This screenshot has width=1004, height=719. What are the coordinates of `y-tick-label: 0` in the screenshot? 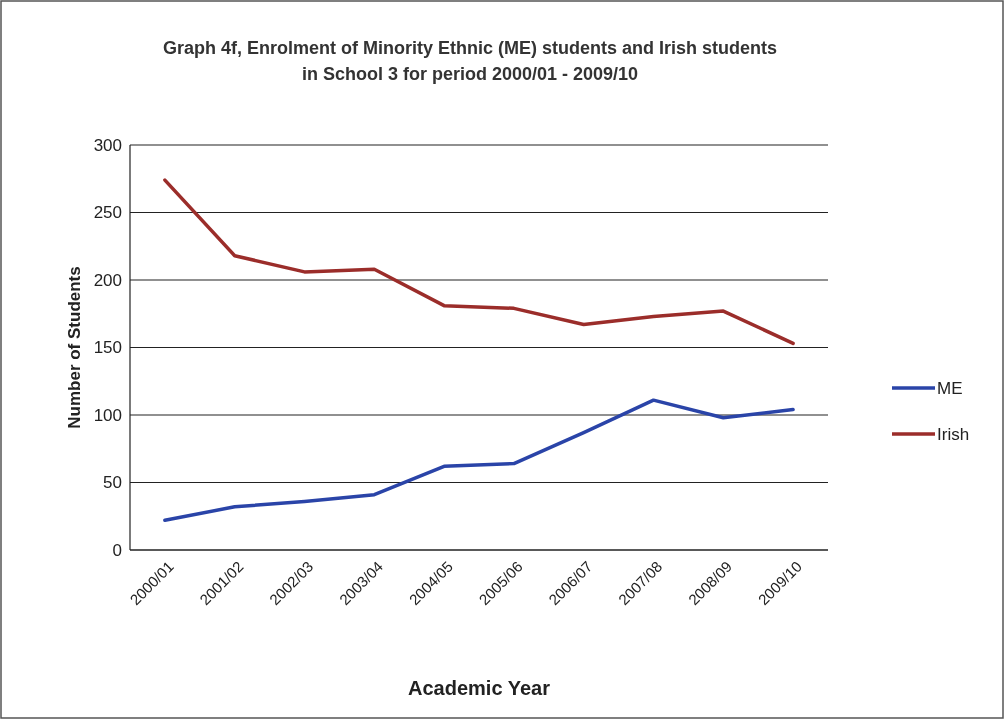 It's located at (117, 550).